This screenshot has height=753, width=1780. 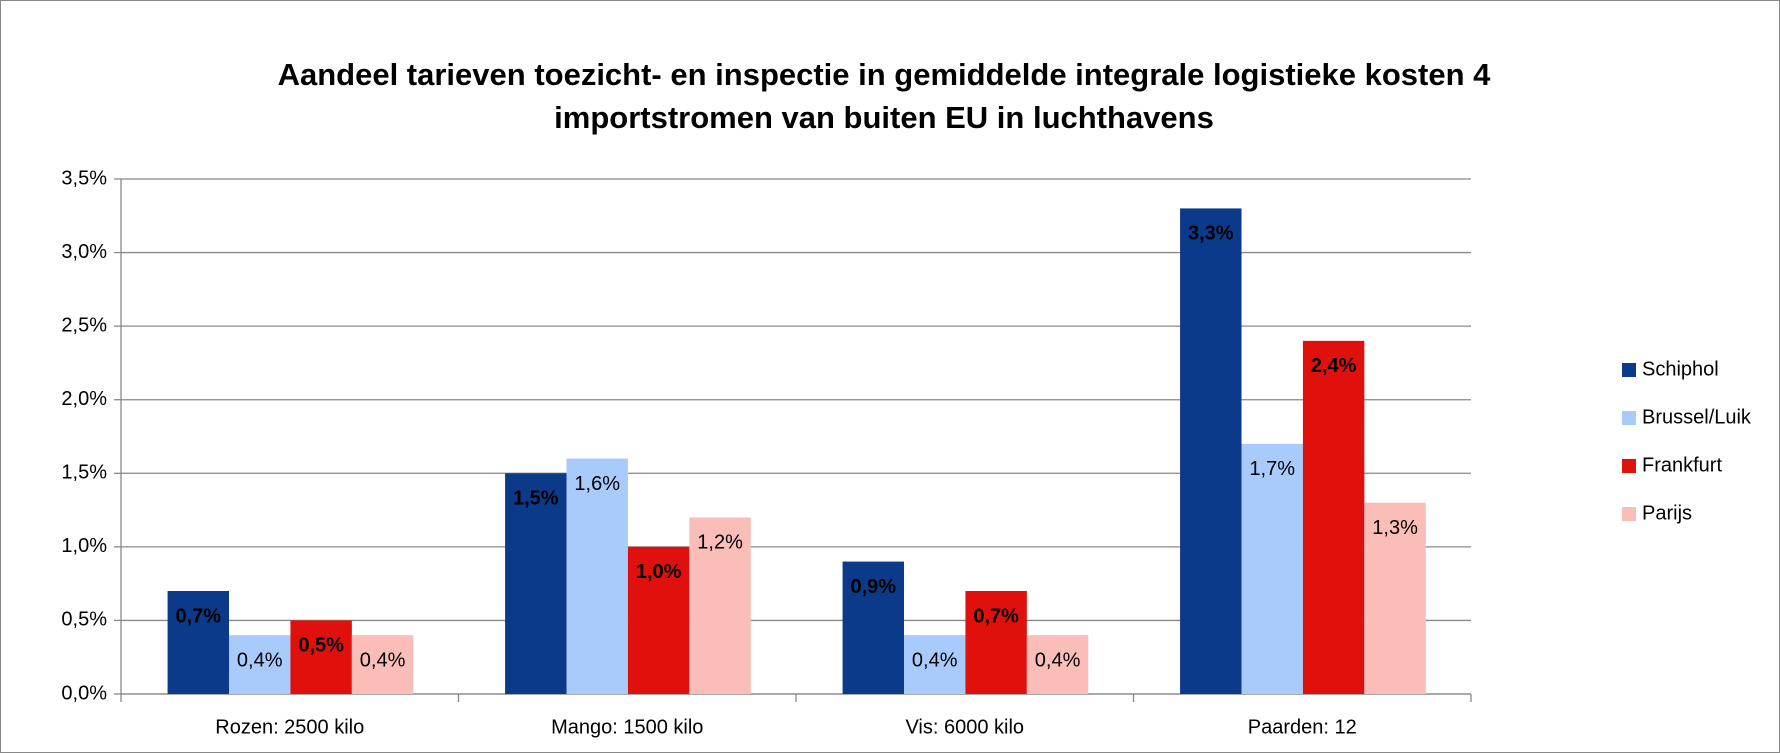 I want to click on legend-label: Parijs, so click(x=1667, y=513).